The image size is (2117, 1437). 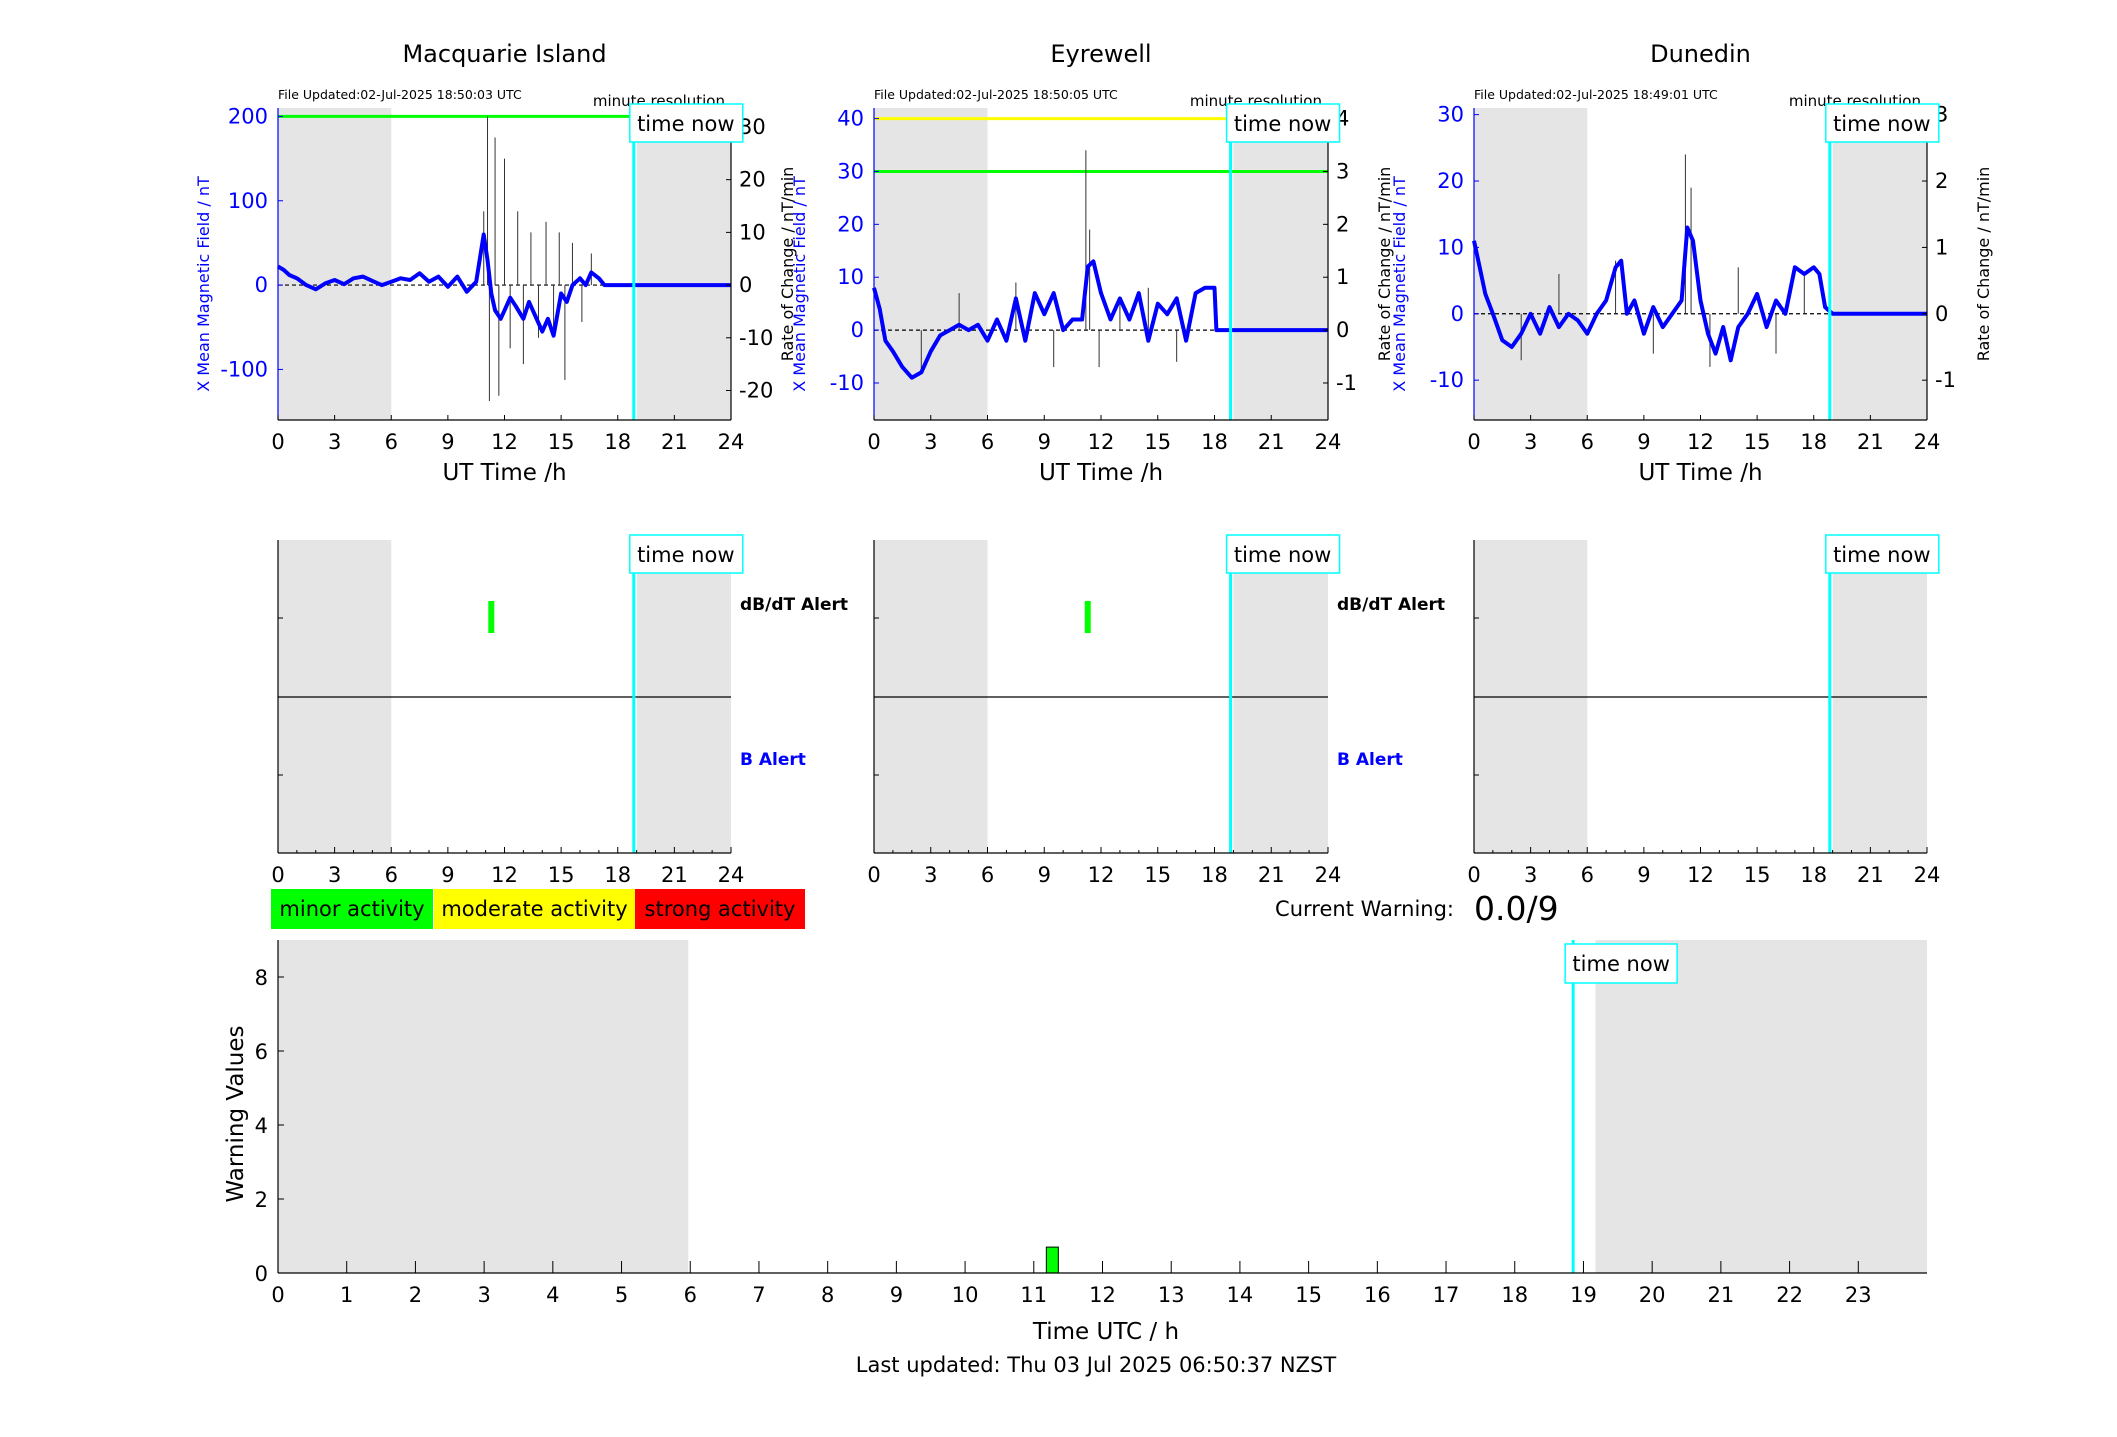 I want to click on macquarie-island-alert-x-tick-label: 12, so click(x=504, y=875).